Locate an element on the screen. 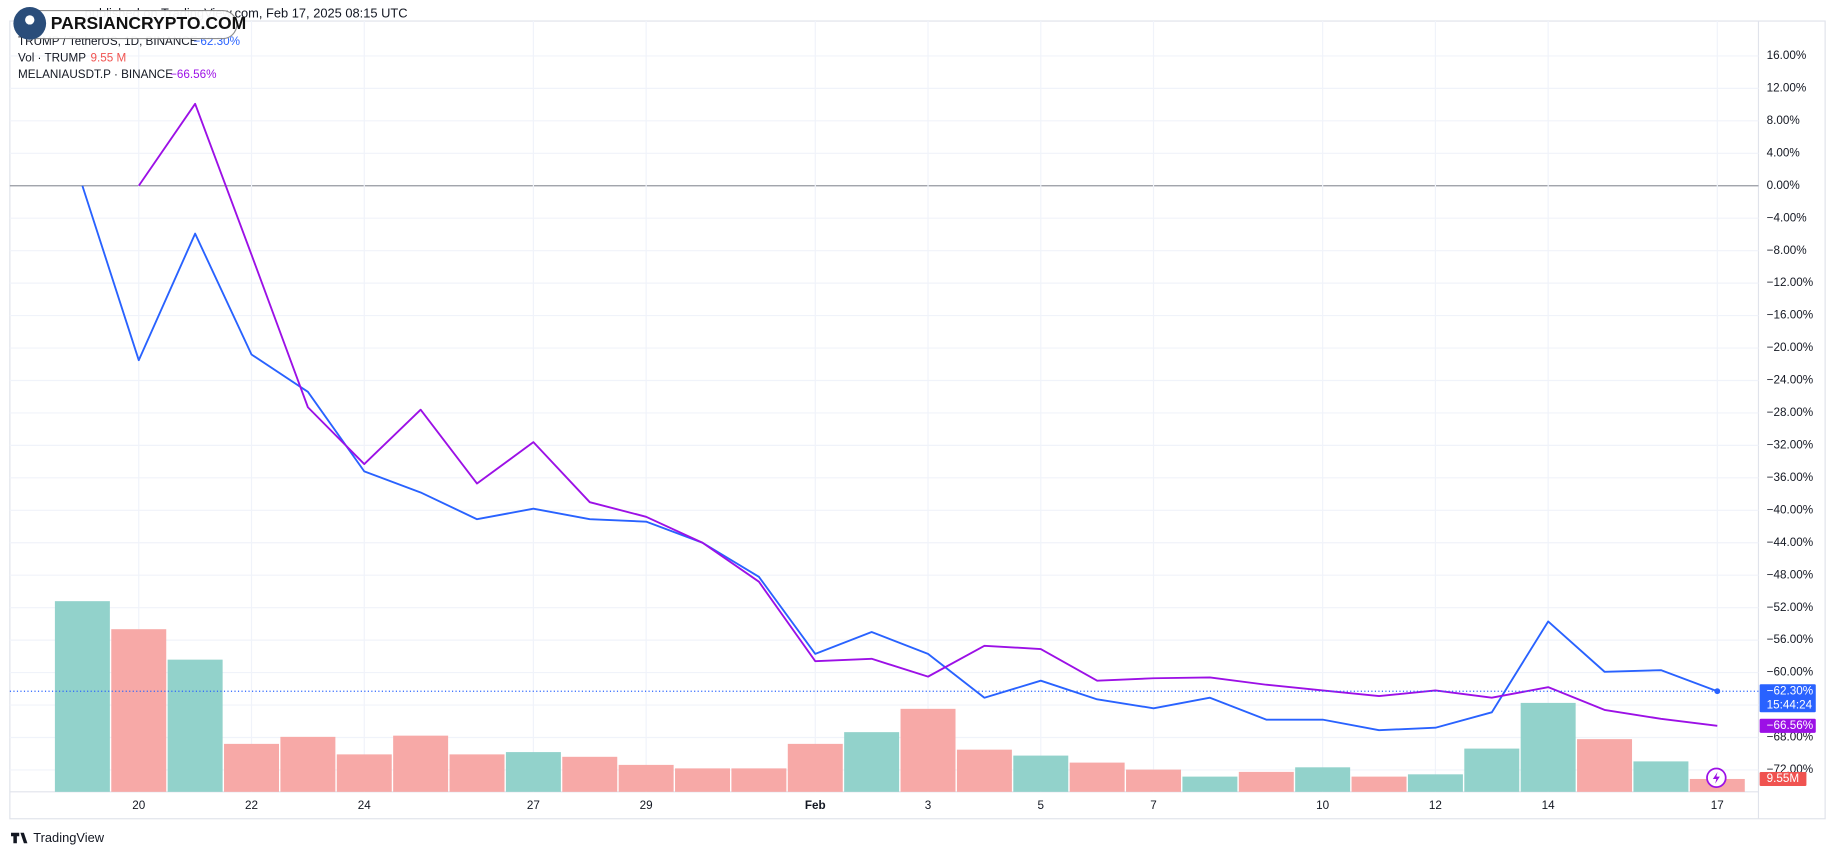 The height and width of the screenshot is (855, 1835). y-tick-label: −20.00% is located at coordinates (1790, 347).